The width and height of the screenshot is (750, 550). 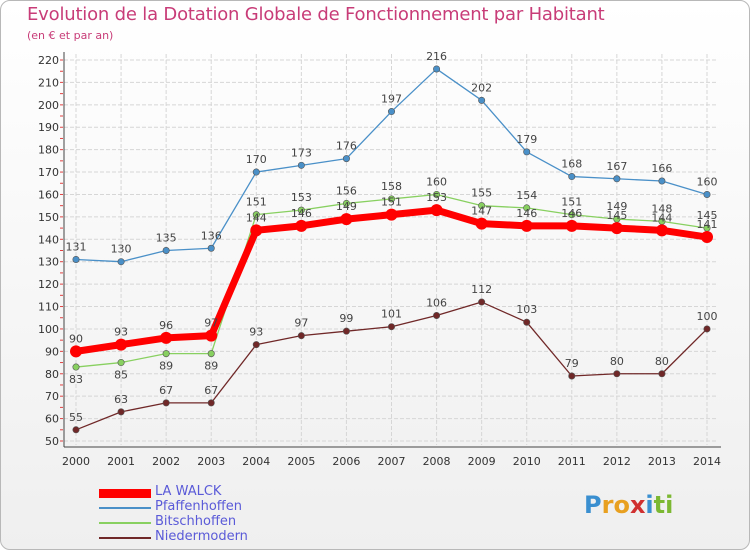 I want to click on data-label: 106, so click(x=436, y=302).